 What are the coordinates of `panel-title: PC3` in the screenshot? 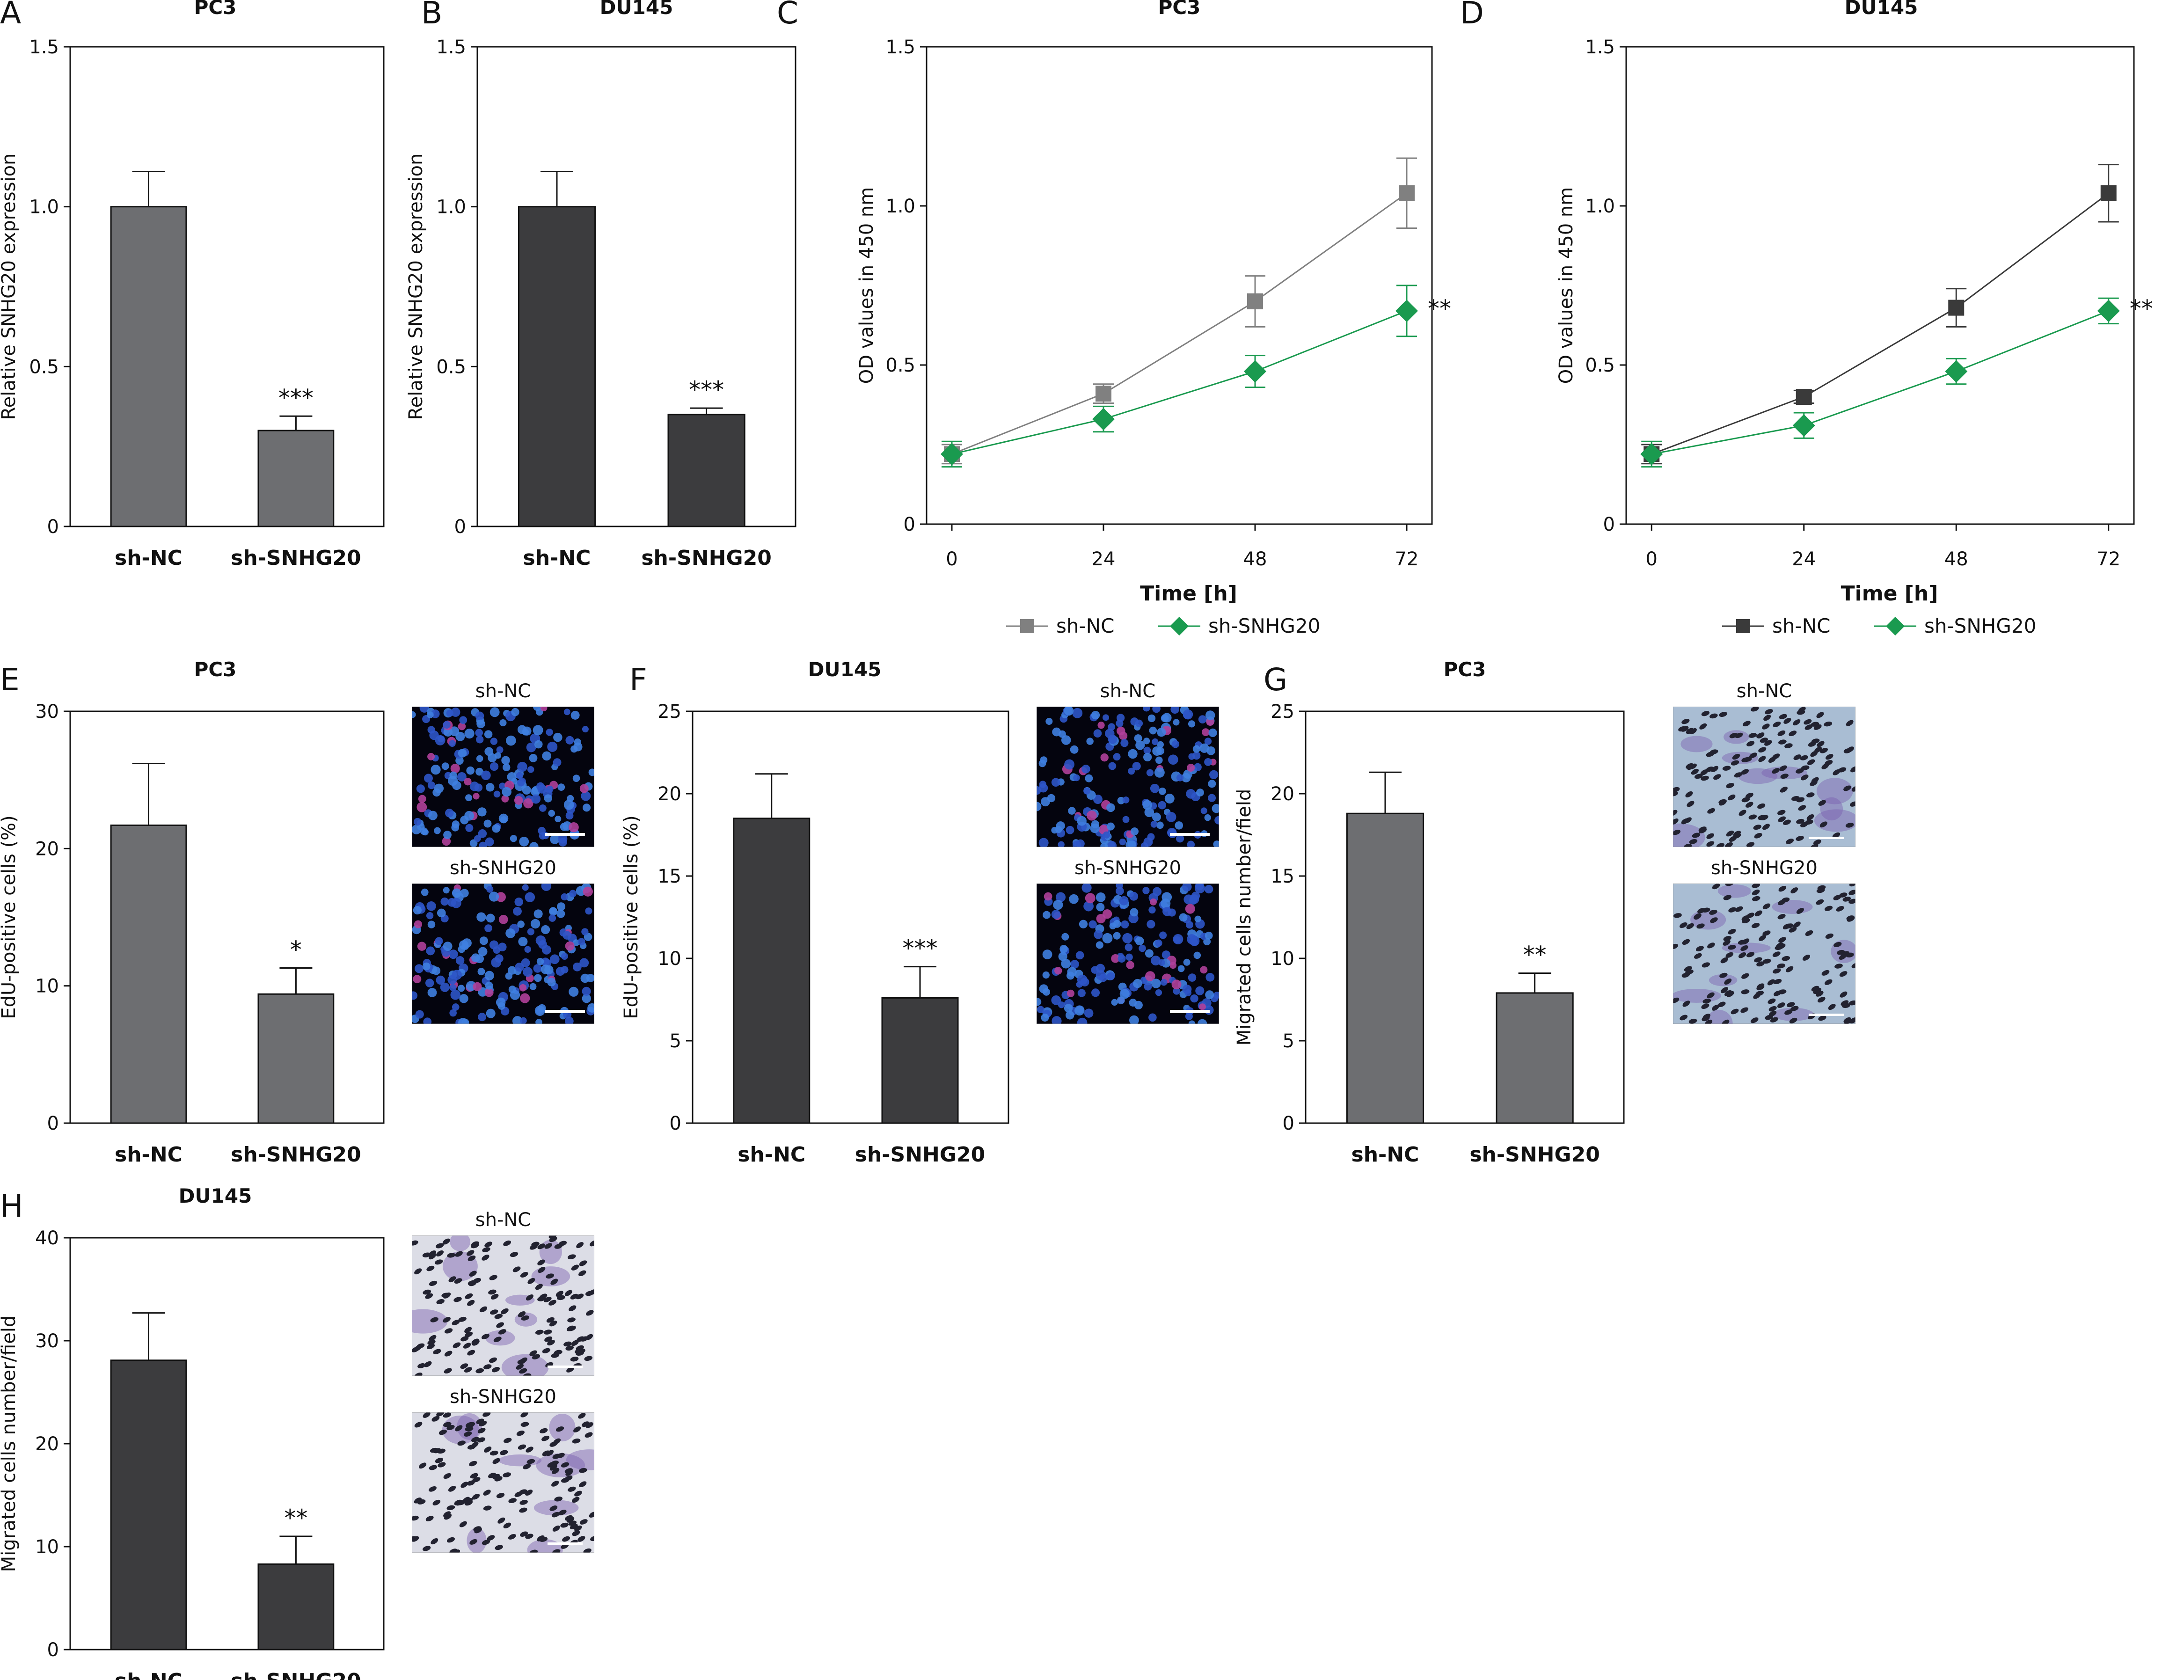 It's located at (1179, 9).